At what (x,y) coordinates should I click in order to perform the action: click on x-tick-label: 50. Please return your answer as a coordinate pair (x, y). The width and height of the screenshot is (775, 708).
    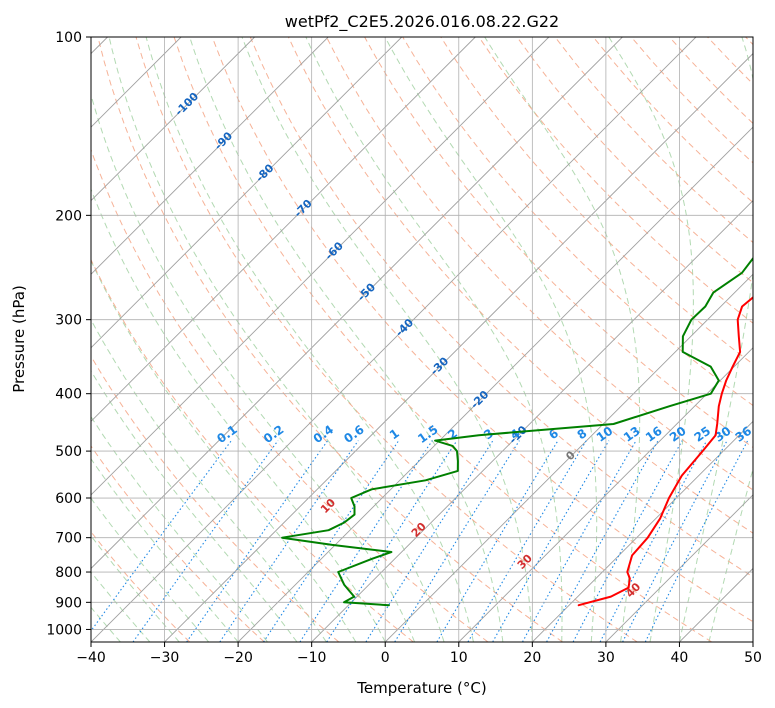
    Looking at the image, I should click on (753, 658).